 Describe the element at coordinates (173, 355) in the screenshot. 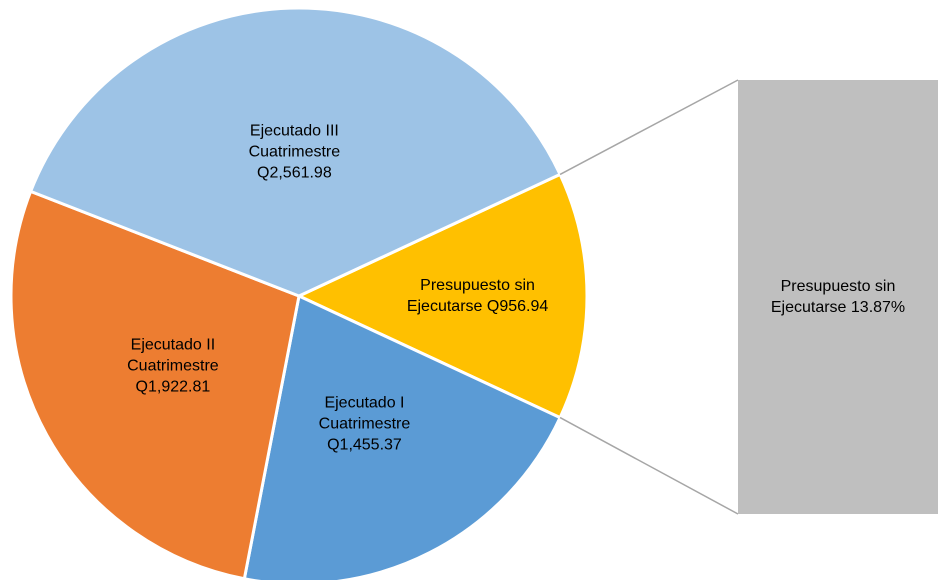

I see `label-name: Ejecutado II Cuatrimestre` at that location.